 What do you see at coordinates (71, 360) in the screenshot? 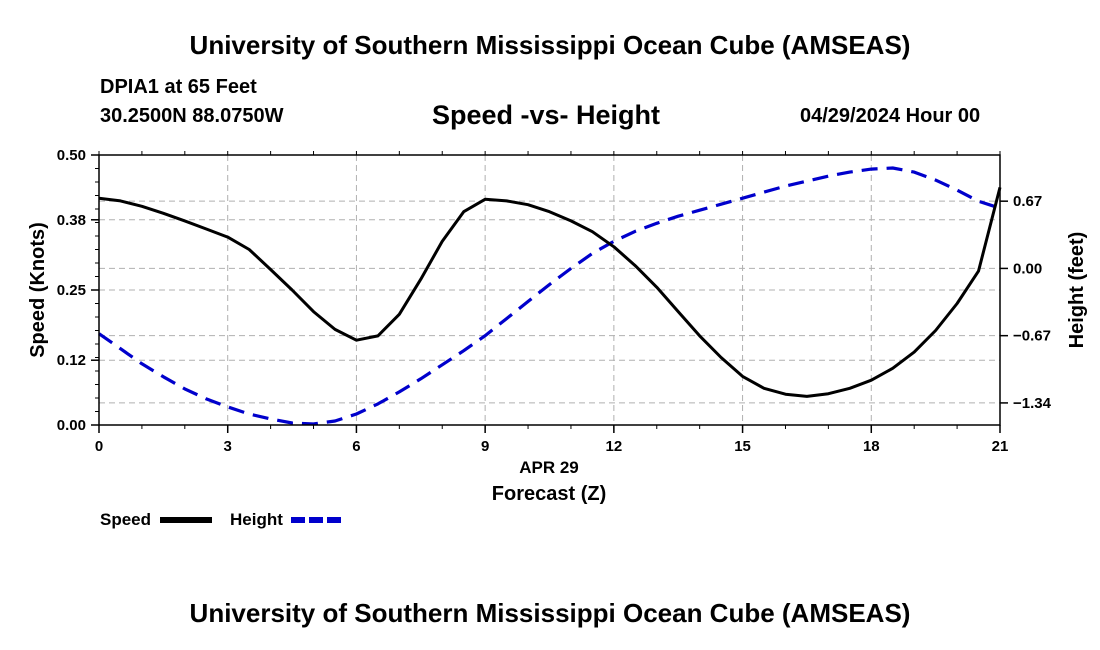
I see `y-tick-label: 0.12` at bounding box center [71, 360].